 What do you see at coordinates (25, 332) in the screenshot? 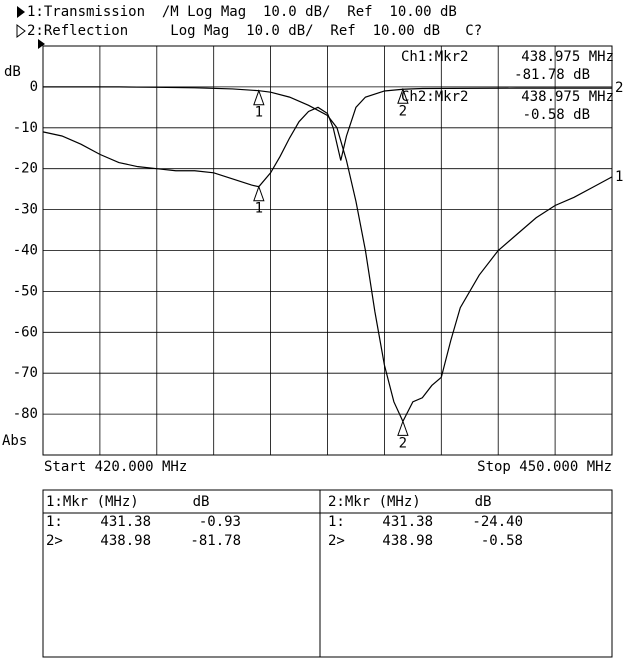
I see `y-tick-label: -60` at bounding box center [25, 332].